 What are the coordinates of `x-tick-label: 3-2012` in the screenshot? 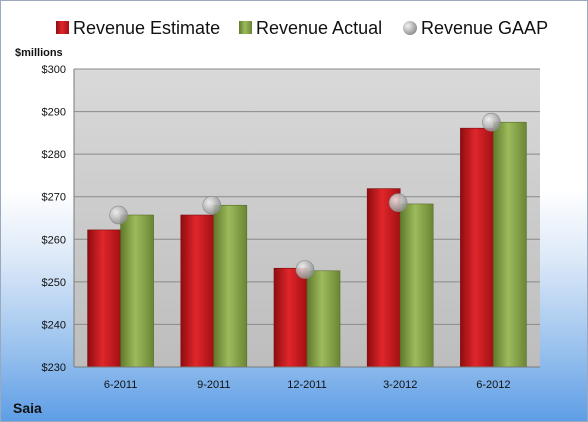 It's located at (400, 385).